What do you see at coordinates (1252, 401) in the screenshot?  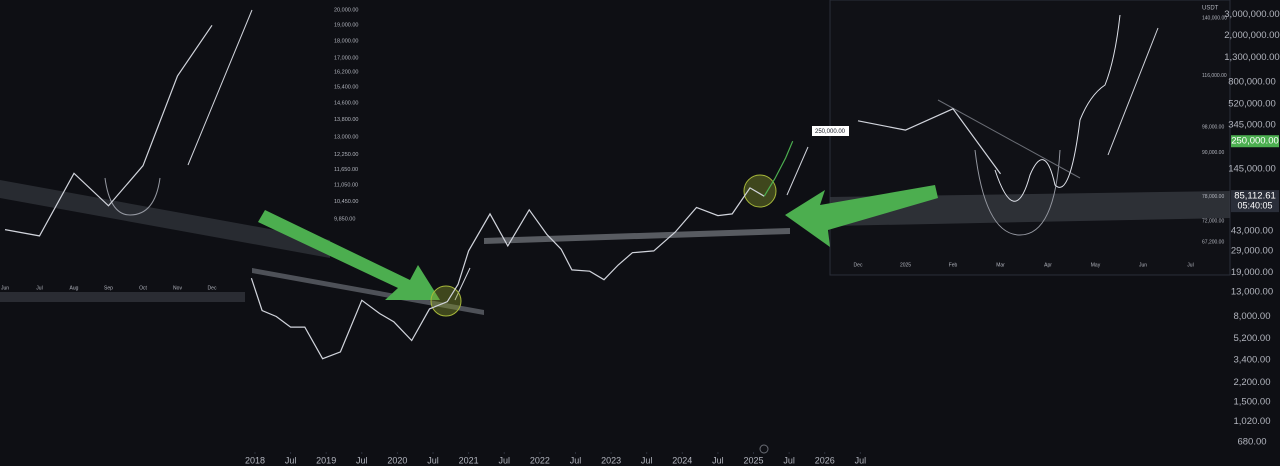 I see `y-tick-label: 1,500.00` at bounding box center [1252, 401].